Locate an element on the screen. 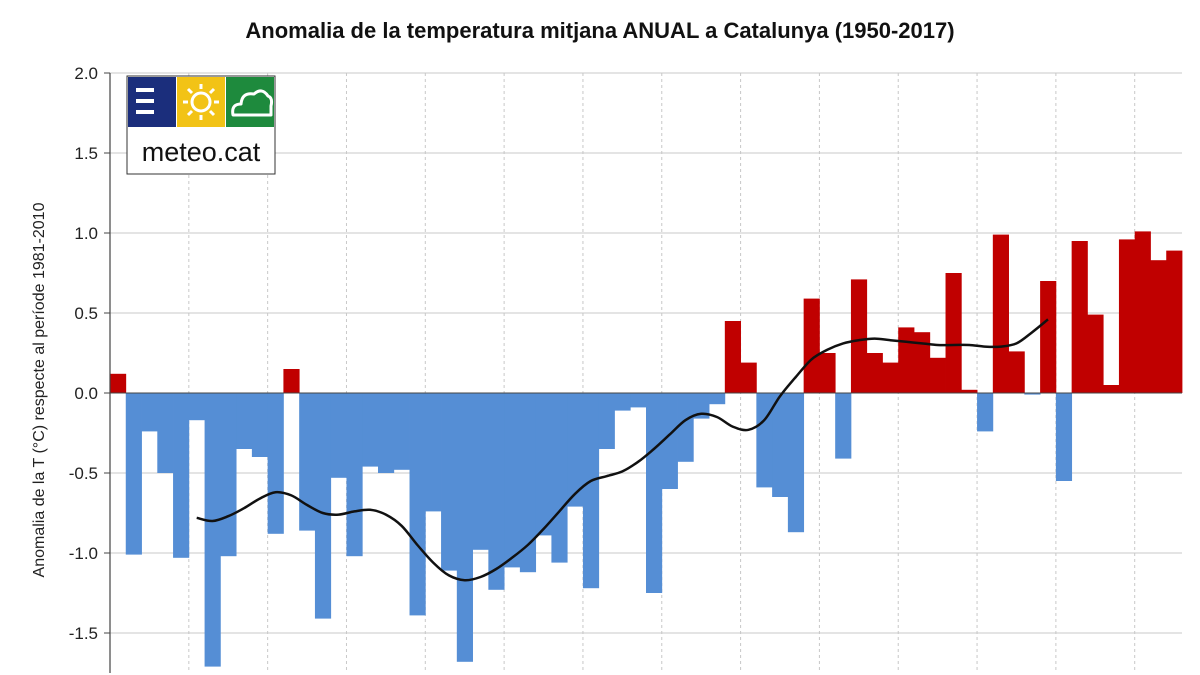 The image size is (1200, 675). sun-icon is located at coordinates (201, 102).